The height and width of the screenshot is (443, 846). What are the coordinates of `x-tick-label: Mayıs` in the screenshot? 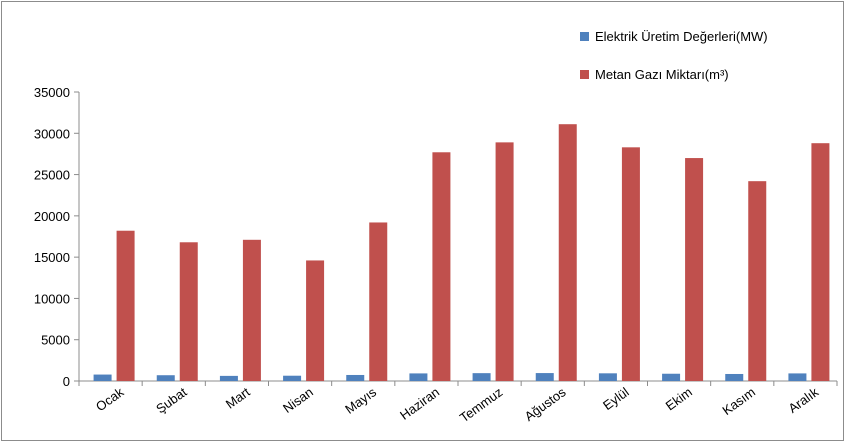 It's located at (360, 400).